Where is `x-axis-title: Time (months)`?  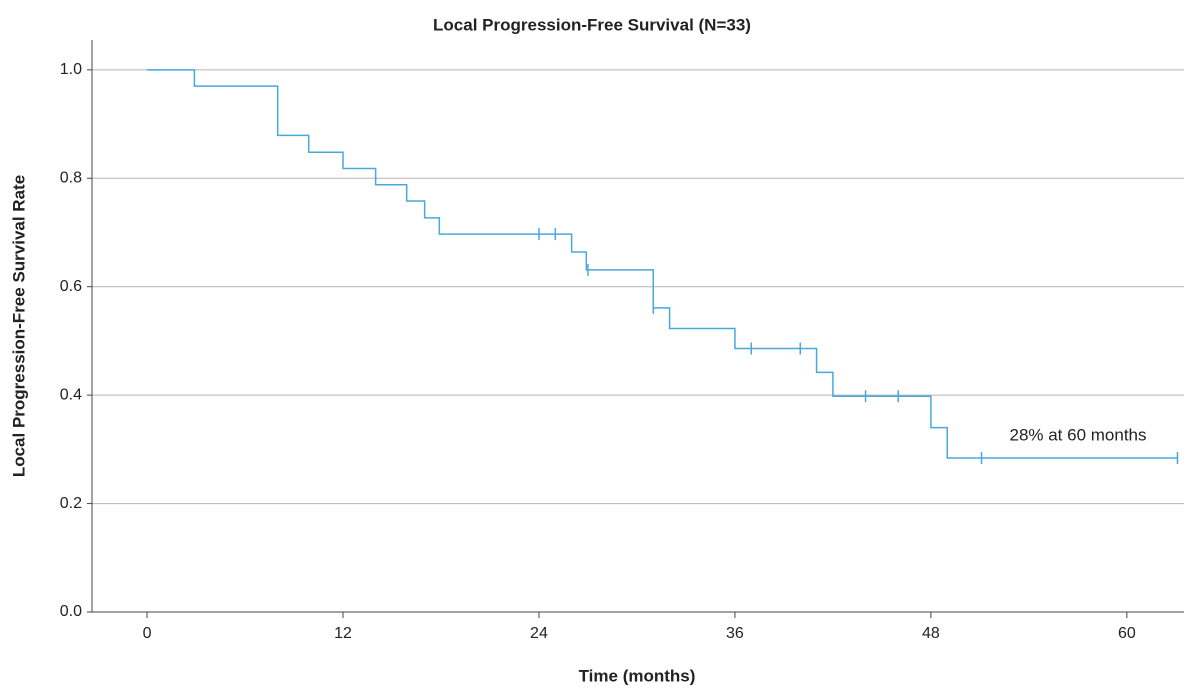
x-axis-title: Time (months) is located at coordinates (637, 675).